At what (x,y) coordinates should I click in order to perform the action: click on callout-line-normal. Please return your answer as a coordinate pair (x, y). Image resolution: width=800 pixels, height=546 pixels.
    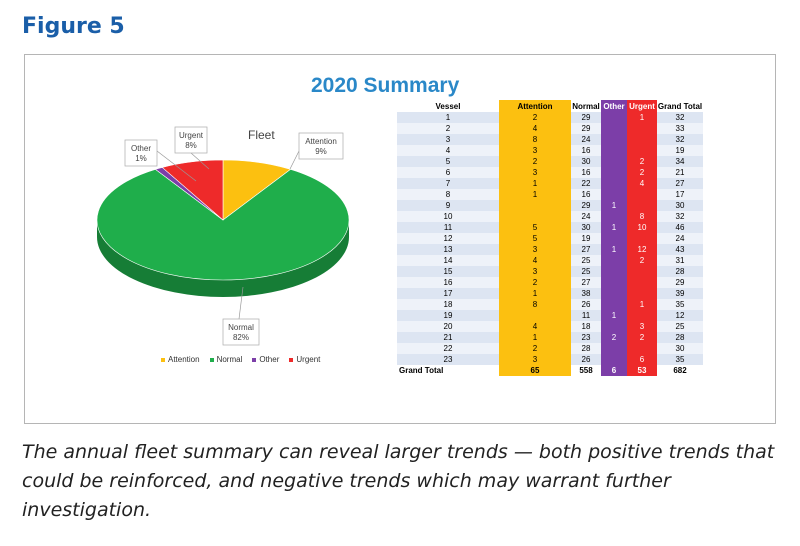
    Looking at the image, I should click on (241, 303).